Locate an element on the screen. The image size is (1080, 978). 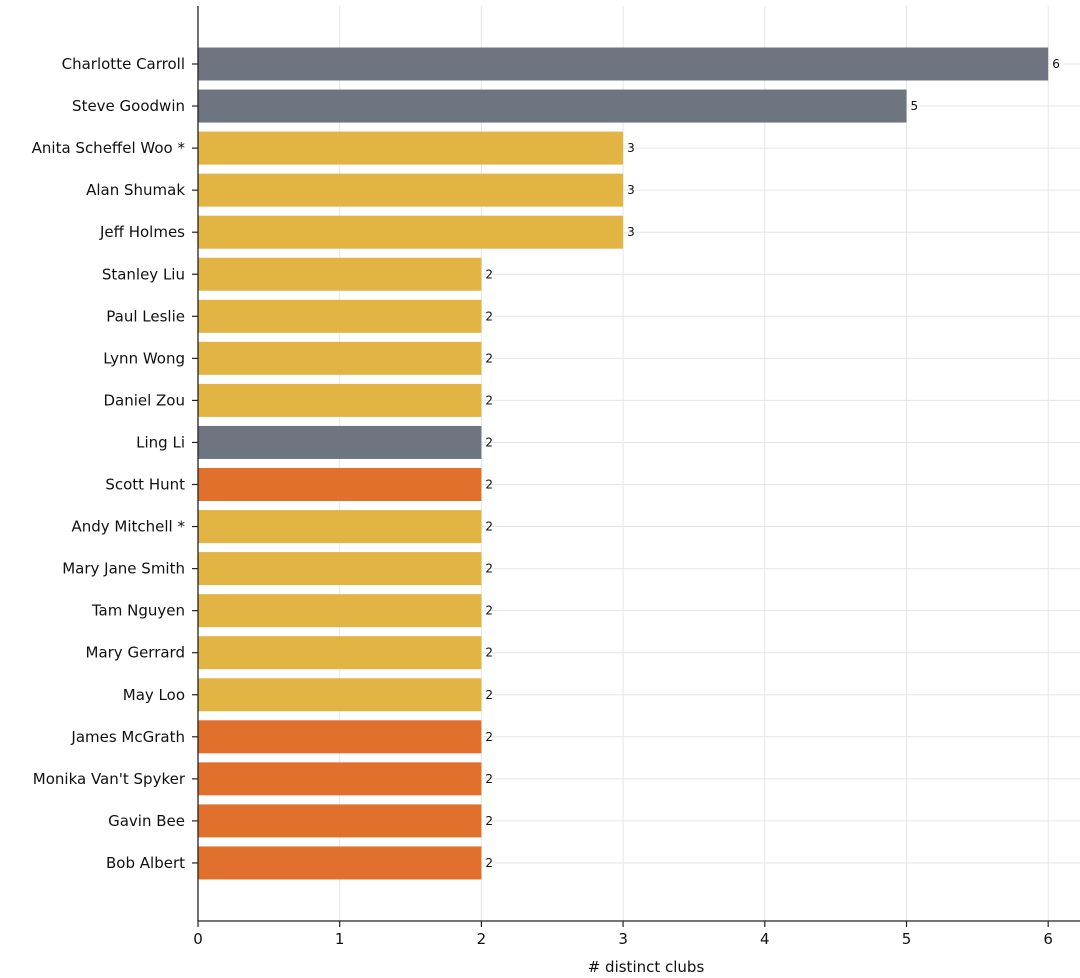
x-tick-label: 6 is located at coordinates (1048, 939).